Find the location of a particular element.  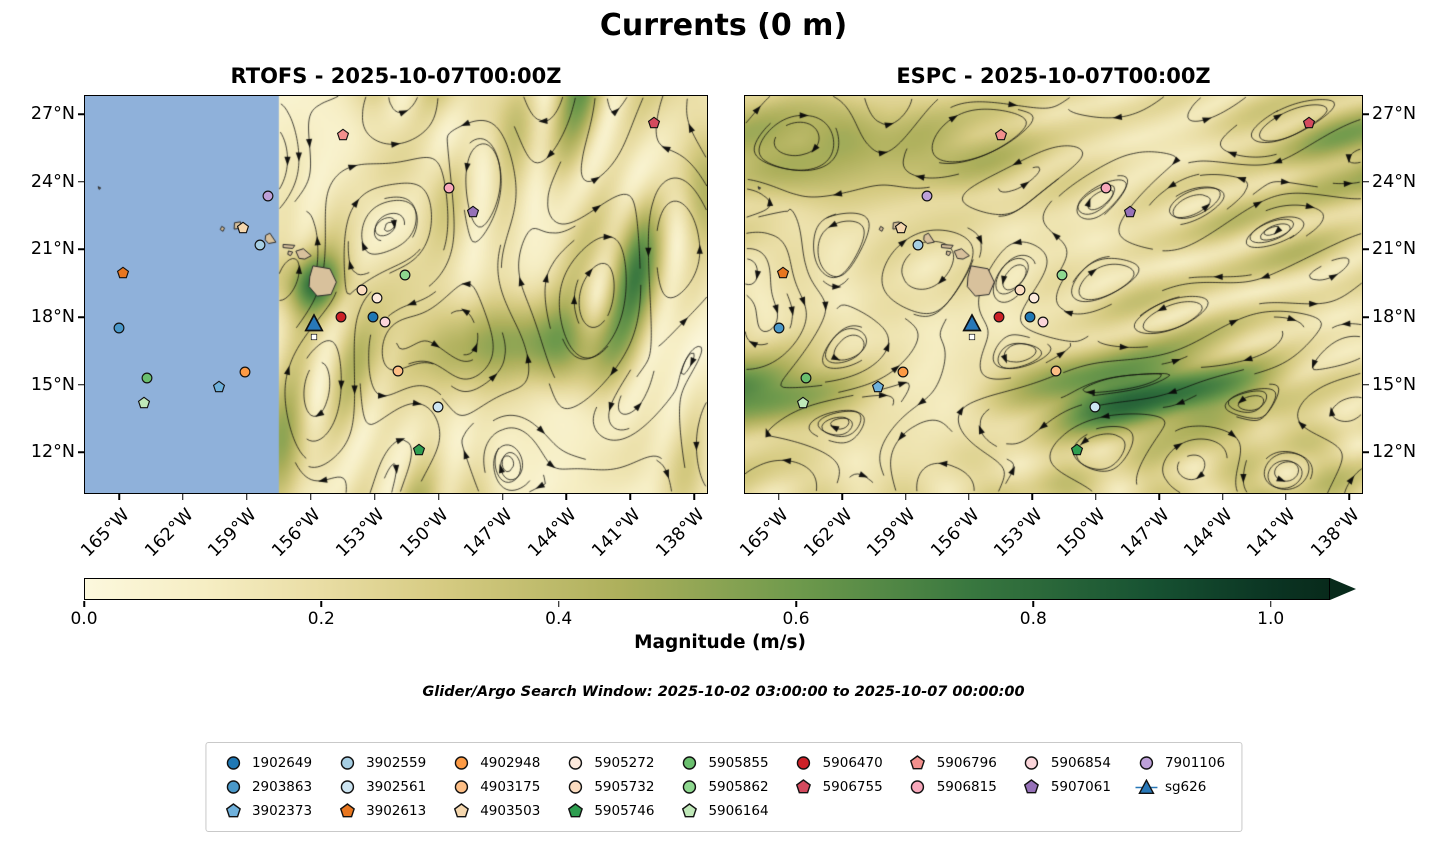

figure-title: Currents (0 m) is located at coordinates (723, 25).